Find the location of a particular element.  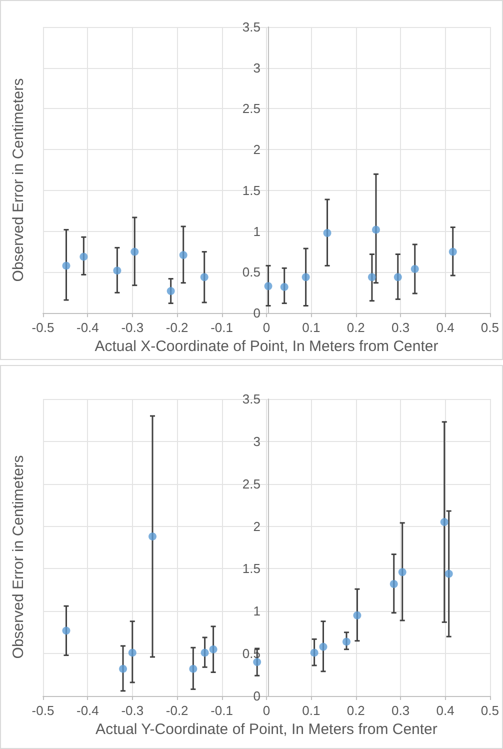

x-axis-title: Actual Y-Coordinate of Point, In Meters from Center is located at coordinates (267, 729).